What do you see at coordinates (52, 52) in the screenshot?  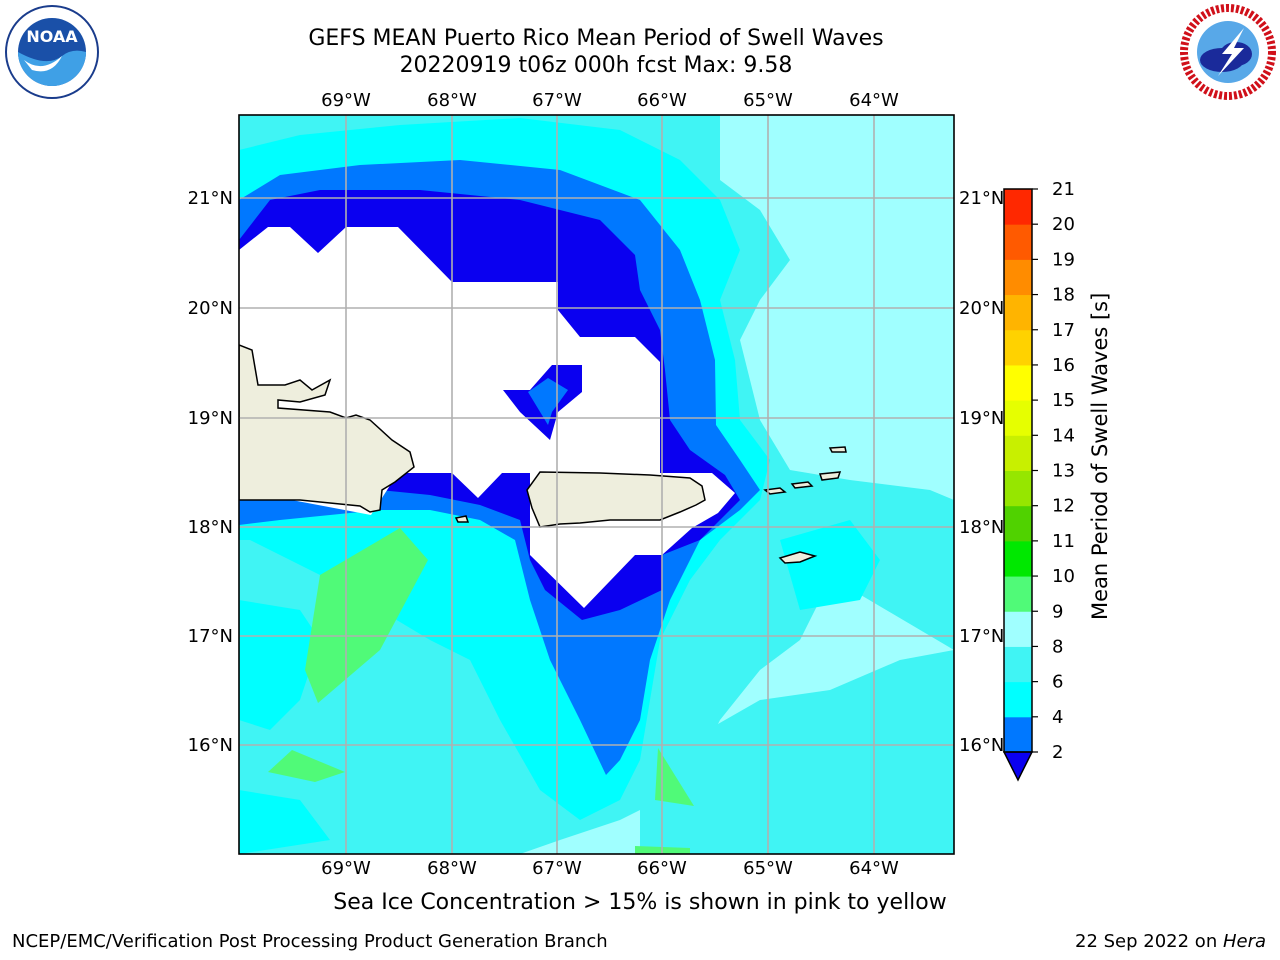 I see `noaa-logo-icon: NOAA` at bounding box center [52, 52].